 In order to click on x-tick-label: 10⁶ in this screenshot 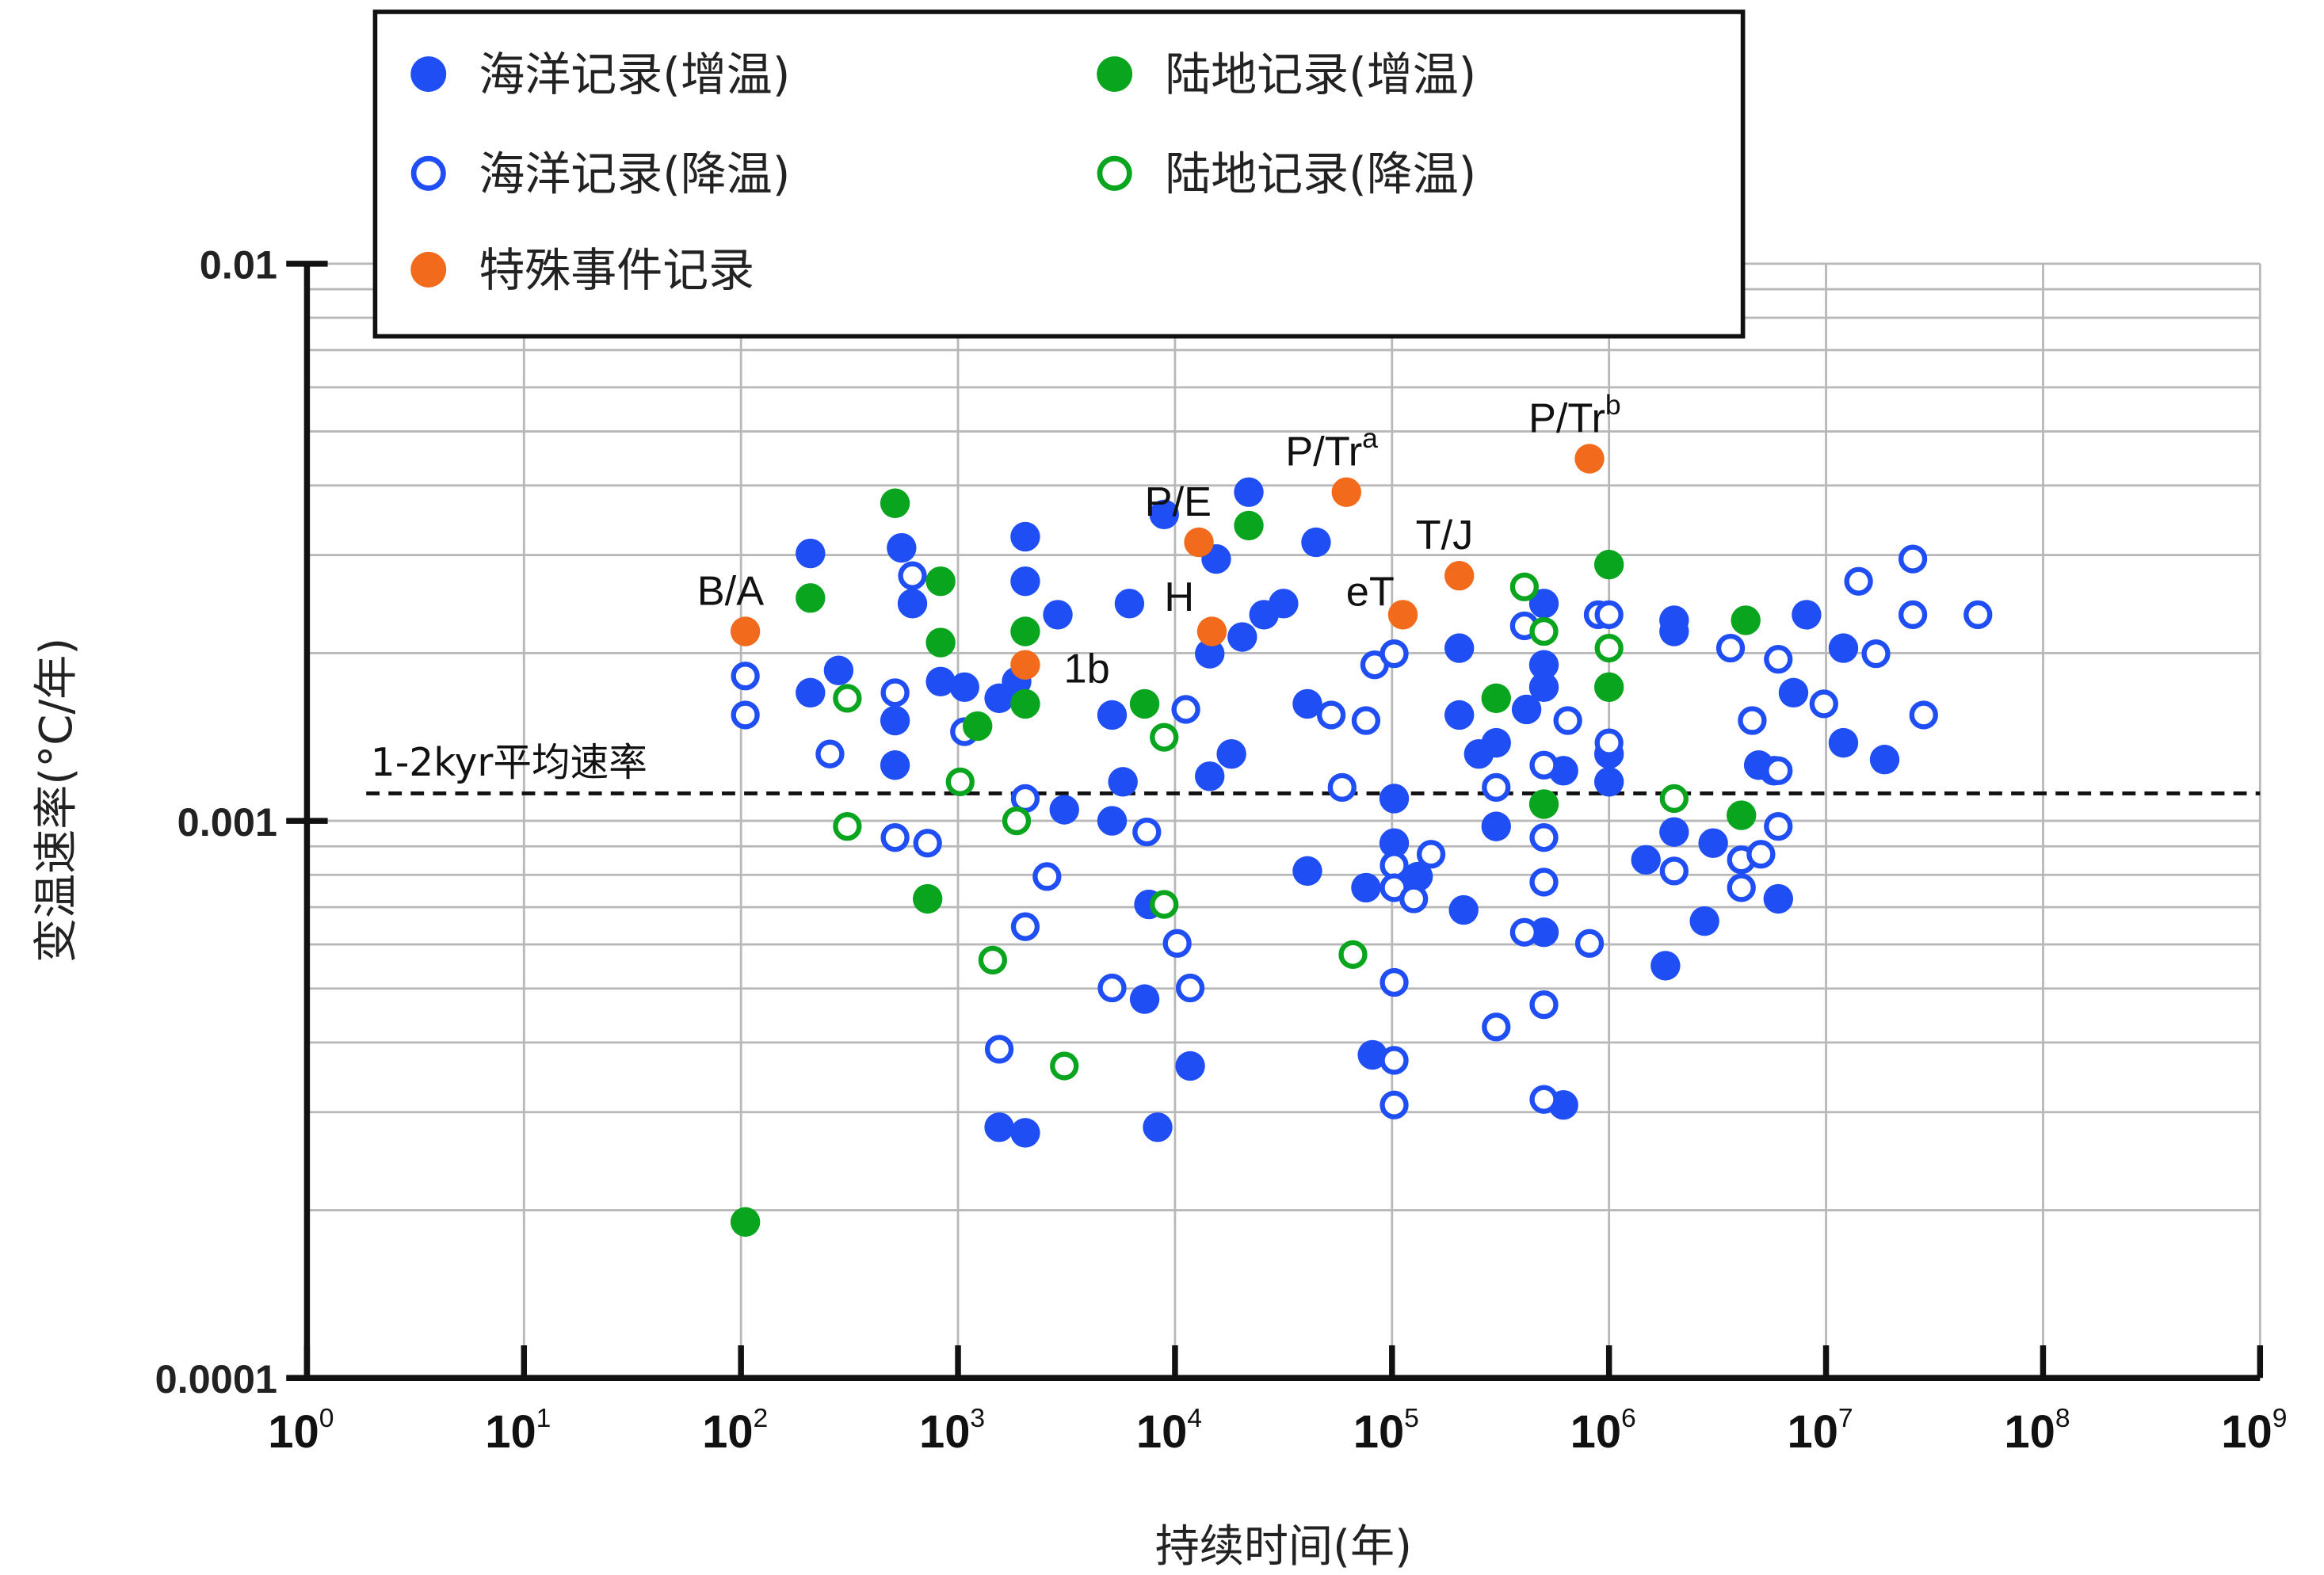, I will do `click(1603, 1431)`.